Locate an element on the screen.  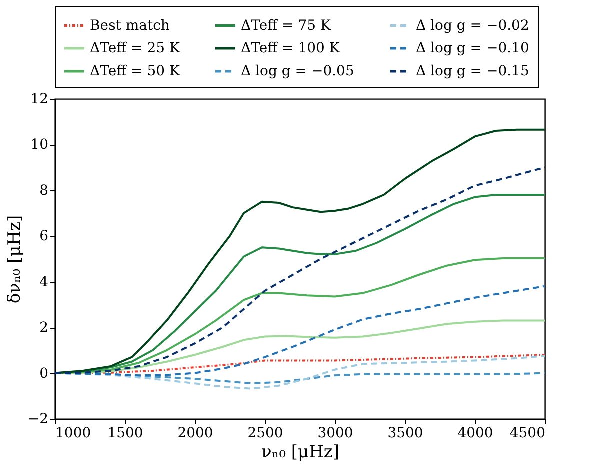
x-tick-label: 1000 is located at coordinates (74, 434).